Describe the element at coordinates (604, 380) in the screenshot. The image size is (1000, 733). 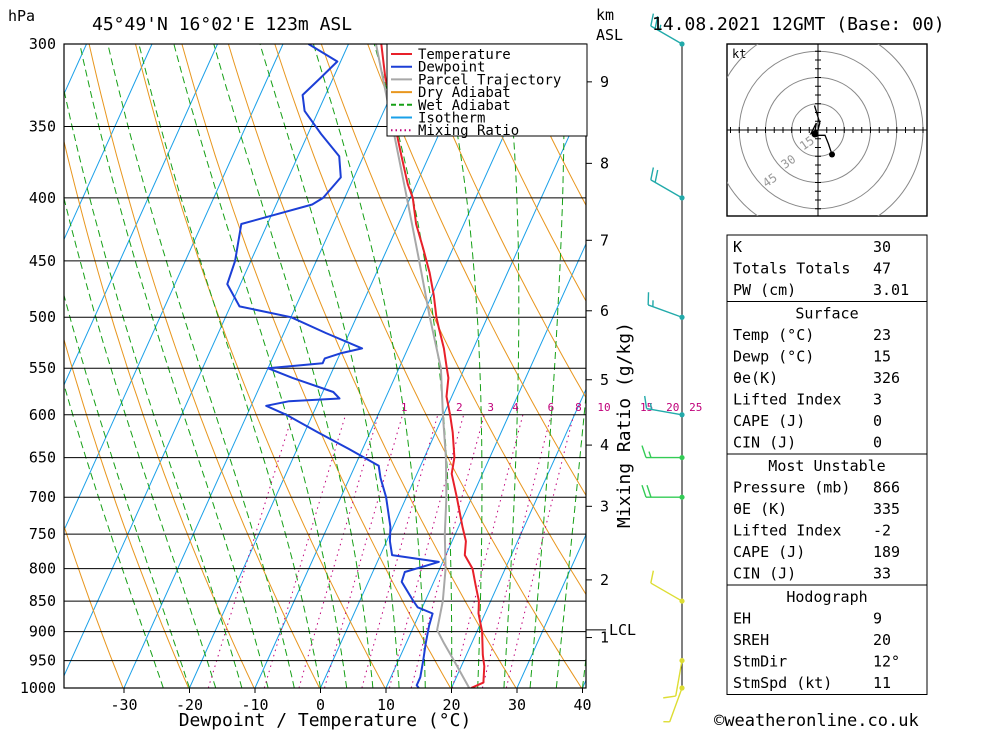
I see `km-tick-label: 5` at that location.